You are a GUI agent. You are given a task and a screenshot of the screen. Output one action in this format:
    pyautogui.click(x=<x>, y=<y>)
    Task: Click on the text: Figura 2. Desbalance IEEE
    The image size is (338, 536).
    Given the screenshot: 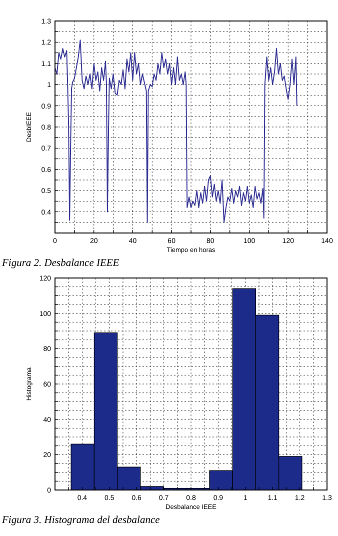 What is the action you would take?
    pyautogui.click(x=60, y=263)
    